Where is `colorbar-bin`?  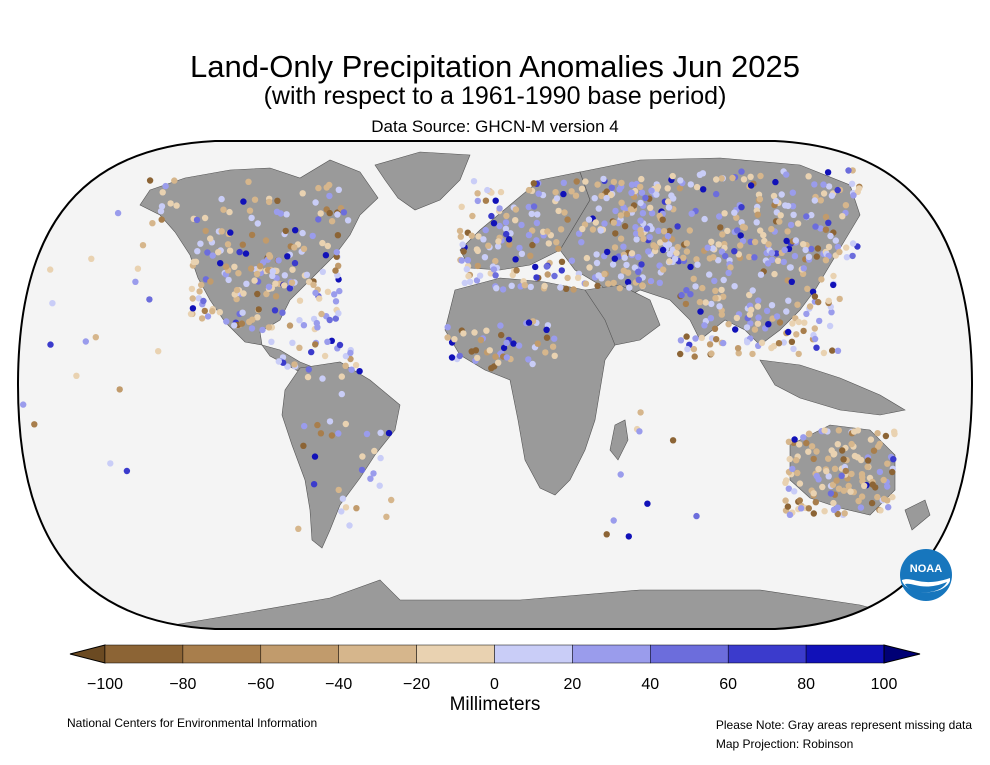
colorbar-bin is located at coordinates (689, 654).